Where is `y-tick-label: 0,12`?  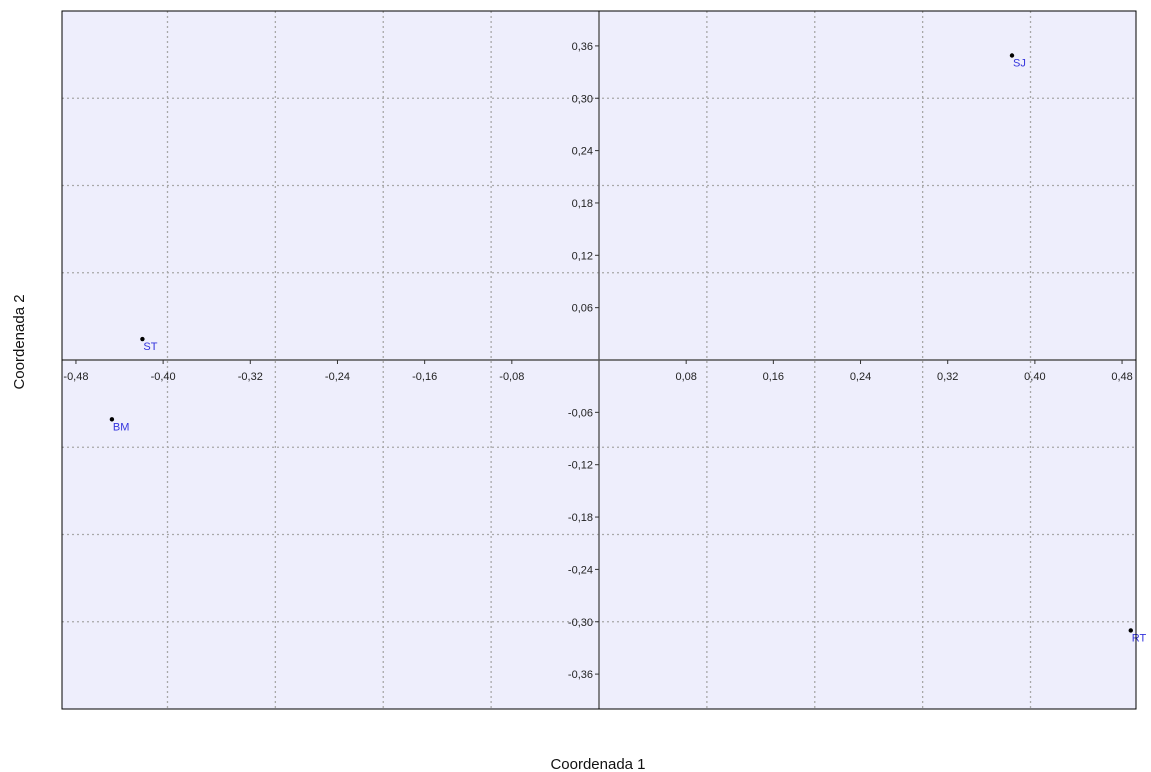
y-tick-label: 0,12 is located at coordinates (582, 256).